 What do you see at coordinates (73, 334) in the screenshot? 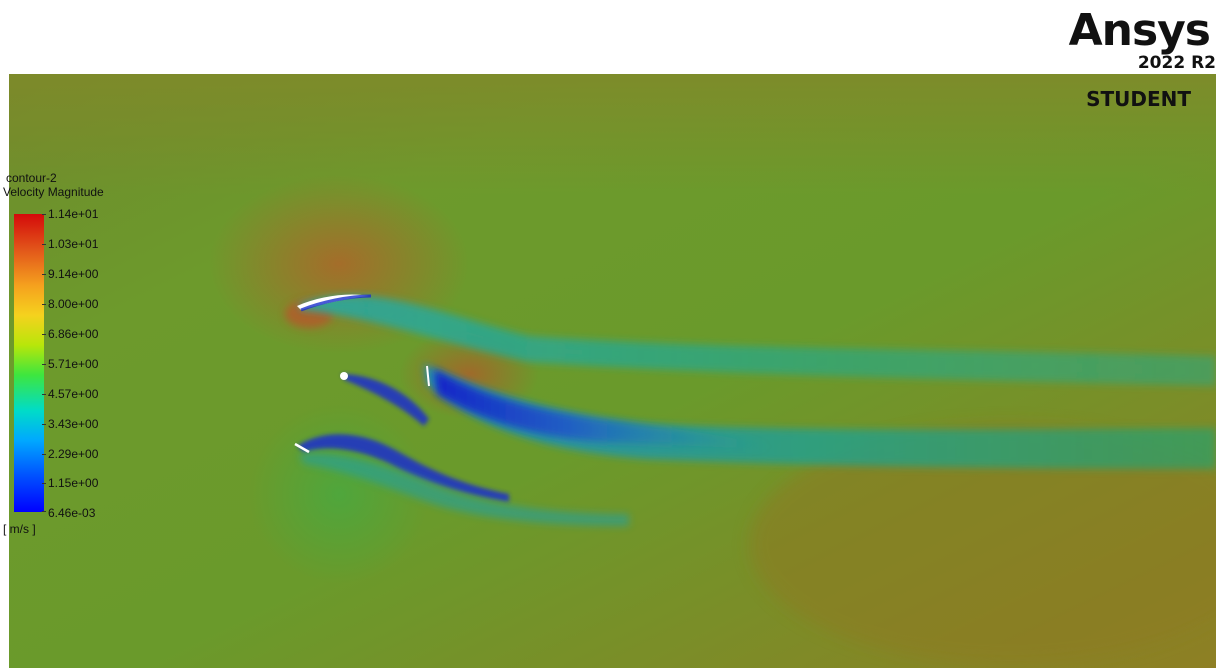
I see `legend-label: 6.86e+00` at bounding box center [73, 334].